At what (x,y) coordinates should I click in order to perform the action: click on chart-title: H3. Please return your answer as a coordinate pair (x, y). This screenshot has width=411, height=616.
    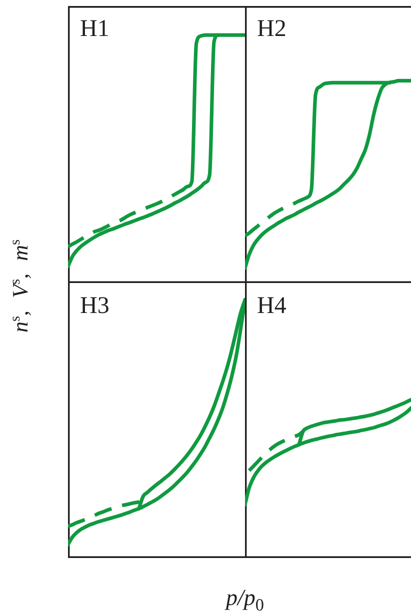
    Looking at the image, I should click on (95, 306).